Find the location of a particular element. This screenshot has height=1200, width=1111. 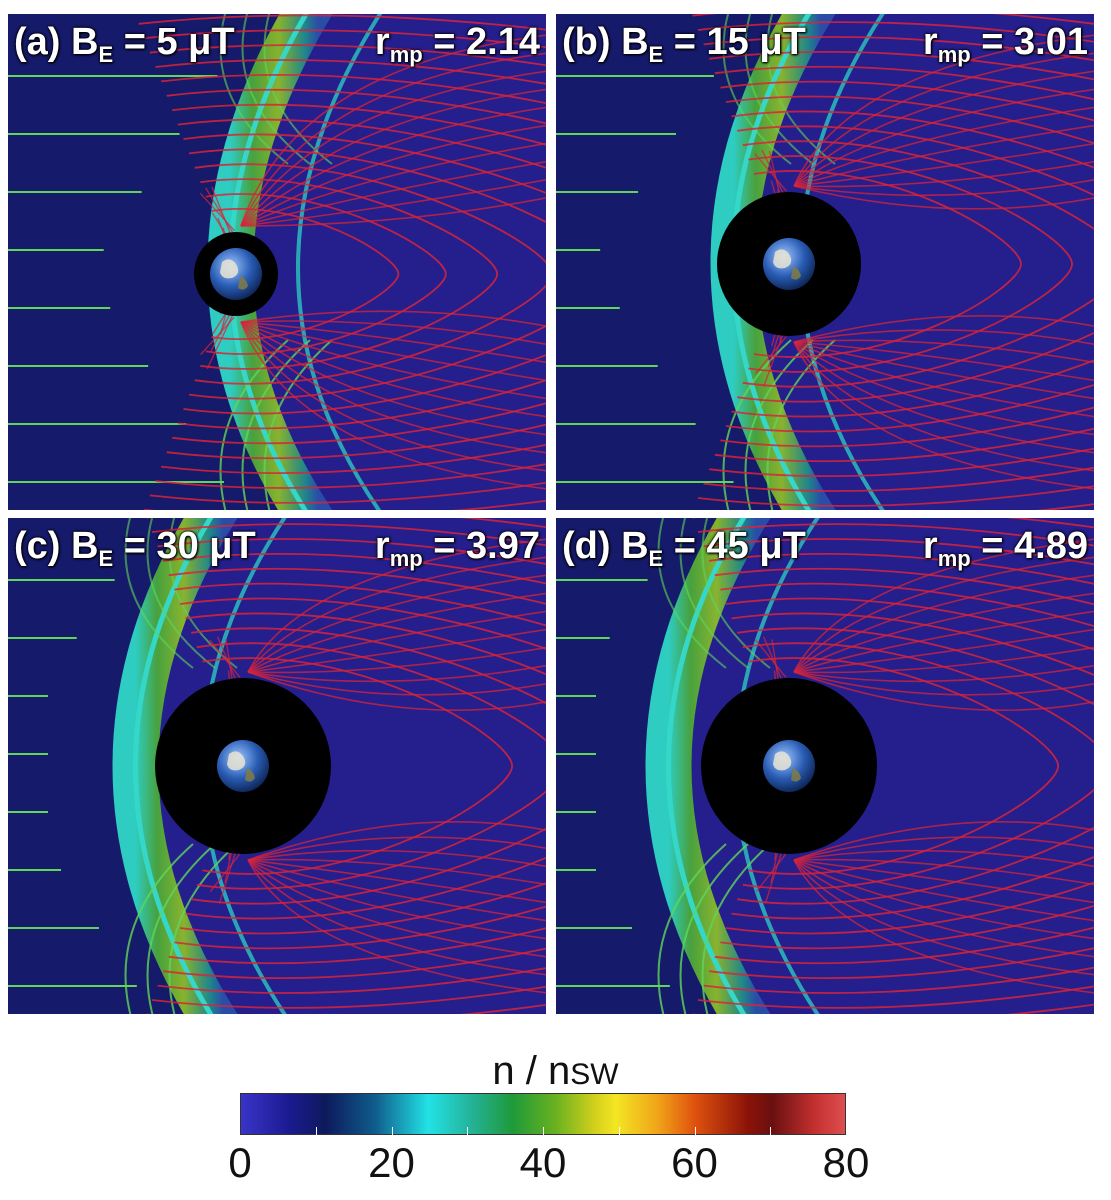

colorbar-title: n / nSW is located at coordinates (555, 1073).